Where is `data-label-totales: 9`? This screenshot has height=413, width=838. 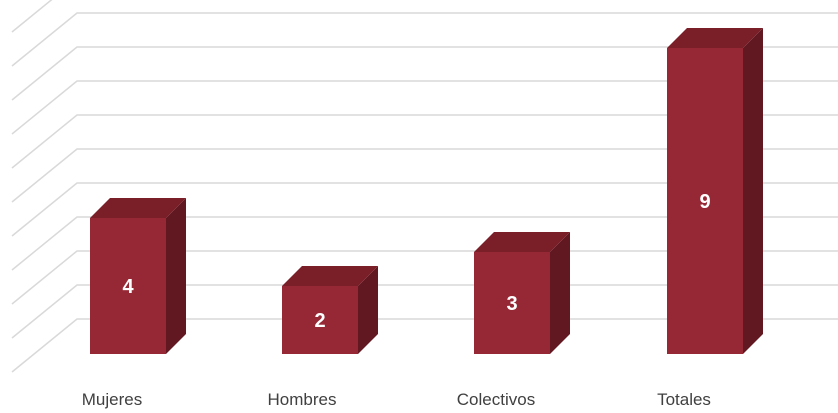
data-label-totales: 9 is located at coordinates (704, 202).